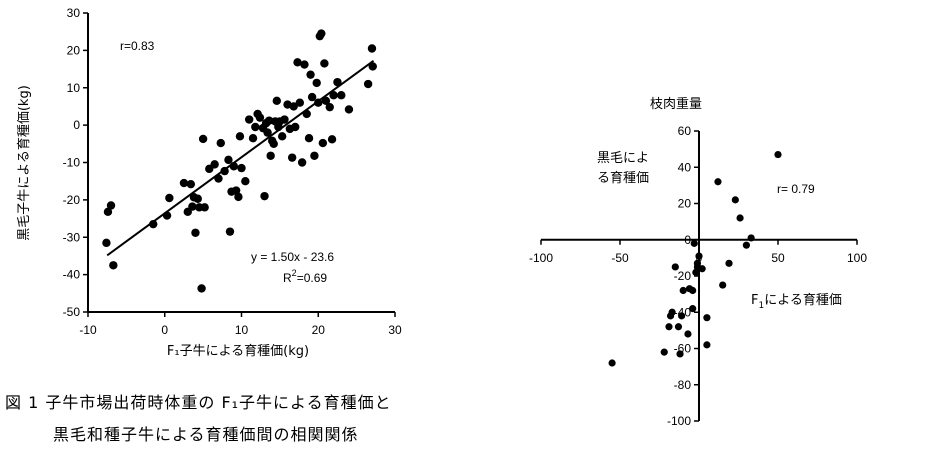 The width and height of the screenshot is (945, 451). What do you see at coordinates (76, 125) in the screenshot?
I see `y-tick-label: 0` at bounding box center [76, 125].